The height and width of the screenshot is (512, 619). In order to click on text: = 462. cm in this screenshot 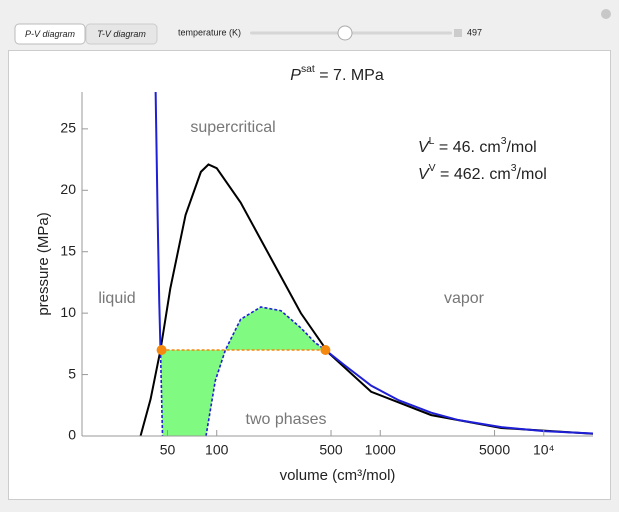, I will do `click(473, 174)`.